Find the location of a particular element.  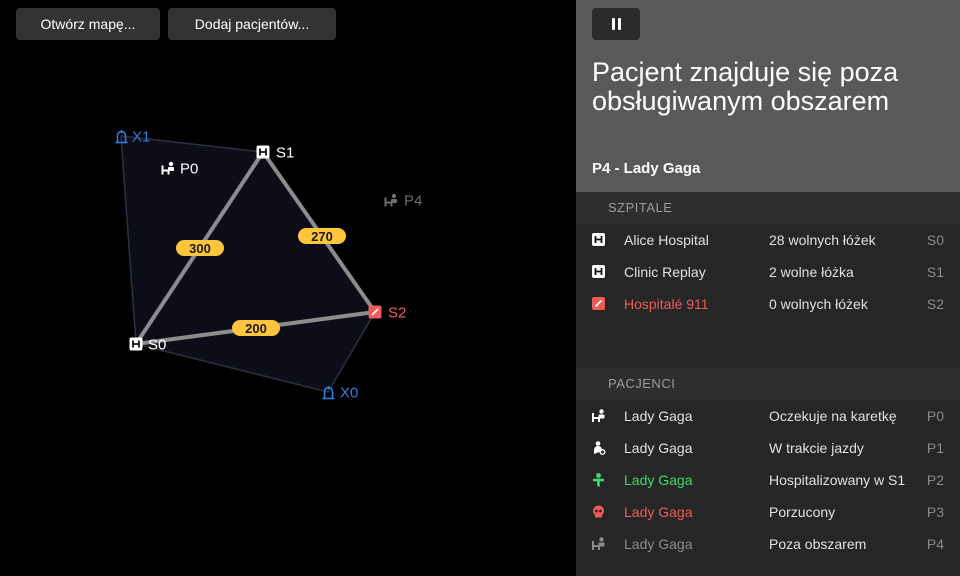

pause-icon is located at coordinates (613, 24).